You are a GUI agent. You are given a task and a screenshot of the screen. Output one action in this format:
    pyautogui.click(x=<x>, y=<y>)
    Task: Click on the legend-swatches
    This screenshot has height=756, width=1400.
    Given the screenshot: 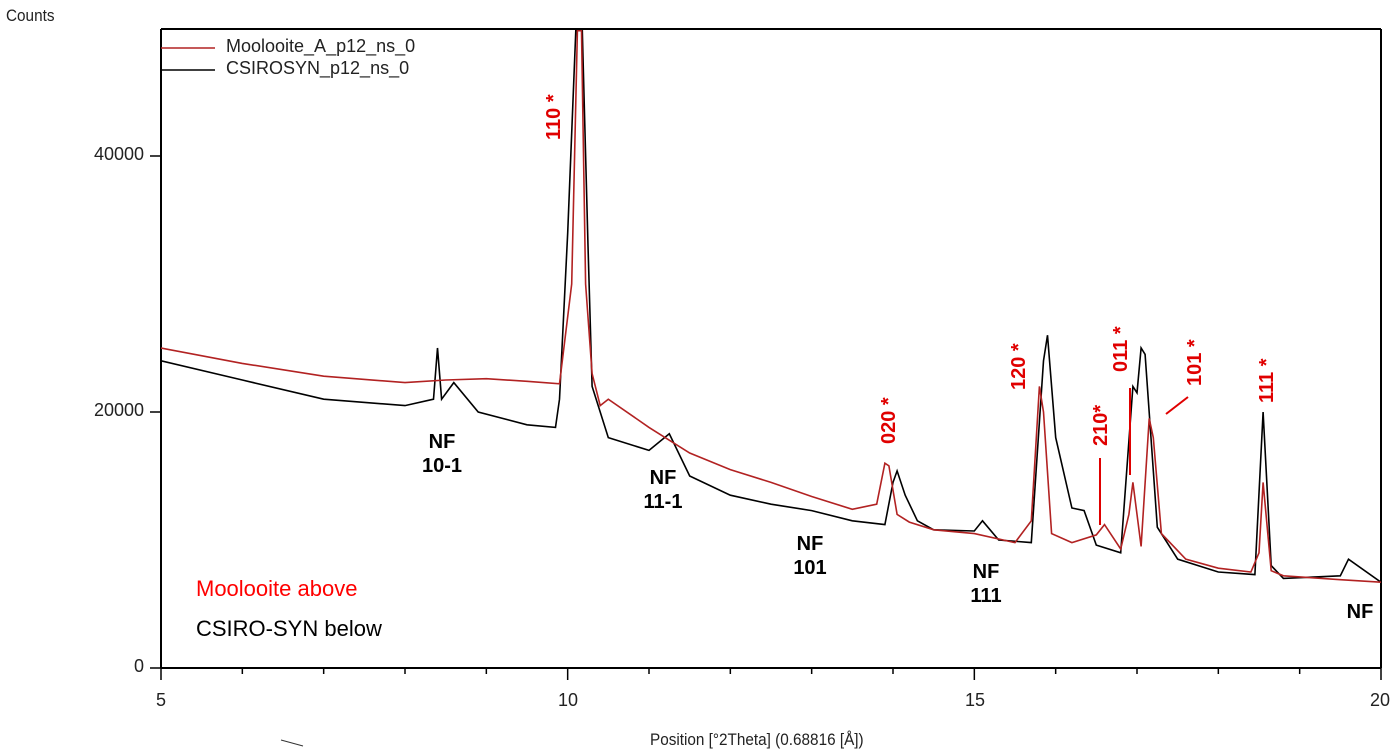 What is the action you would take?
    pyautogui.click(x=188, y=59)
    